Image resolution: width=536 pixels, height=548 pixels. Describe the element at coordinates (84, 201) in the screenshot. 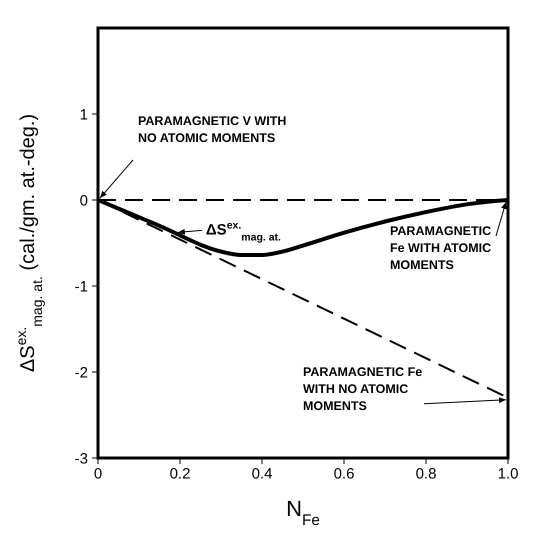

I see `y-tick-label: 0` at that location.